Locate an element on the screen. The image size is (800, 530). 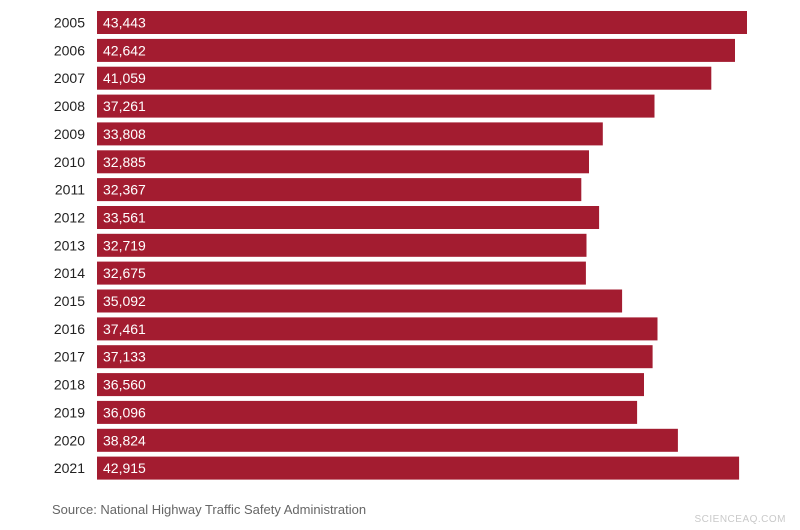
bar-2015 is located at coordinates (360, 301).